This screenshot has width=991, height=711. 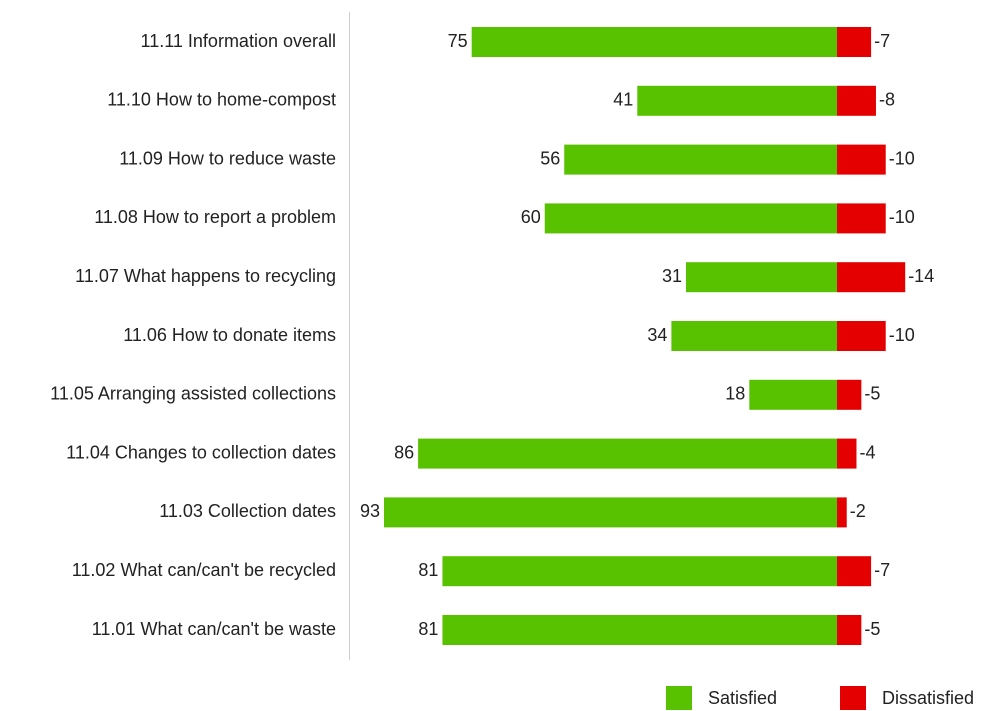 What do you see at coordinates (867, 452) in the screenshot?
I see `value-label: -4` at bounding box center [867, 452].